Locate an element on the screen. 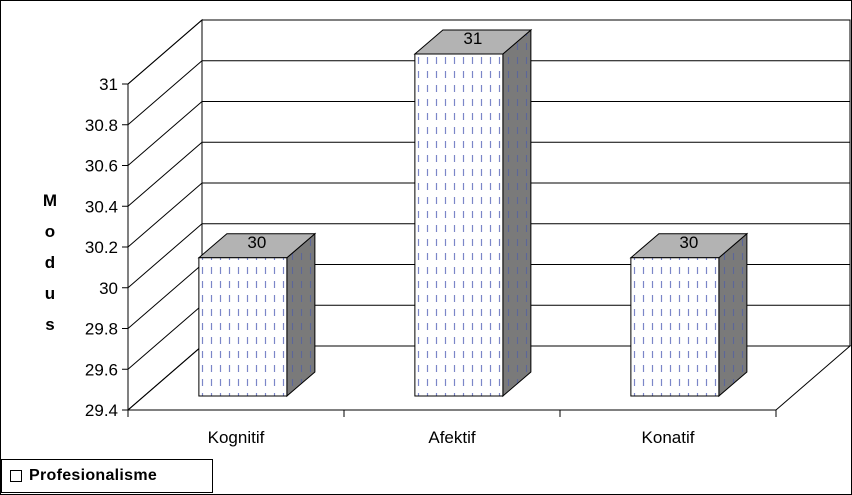  y-tick-label: 29.4 is located at coordinates (101, 410).